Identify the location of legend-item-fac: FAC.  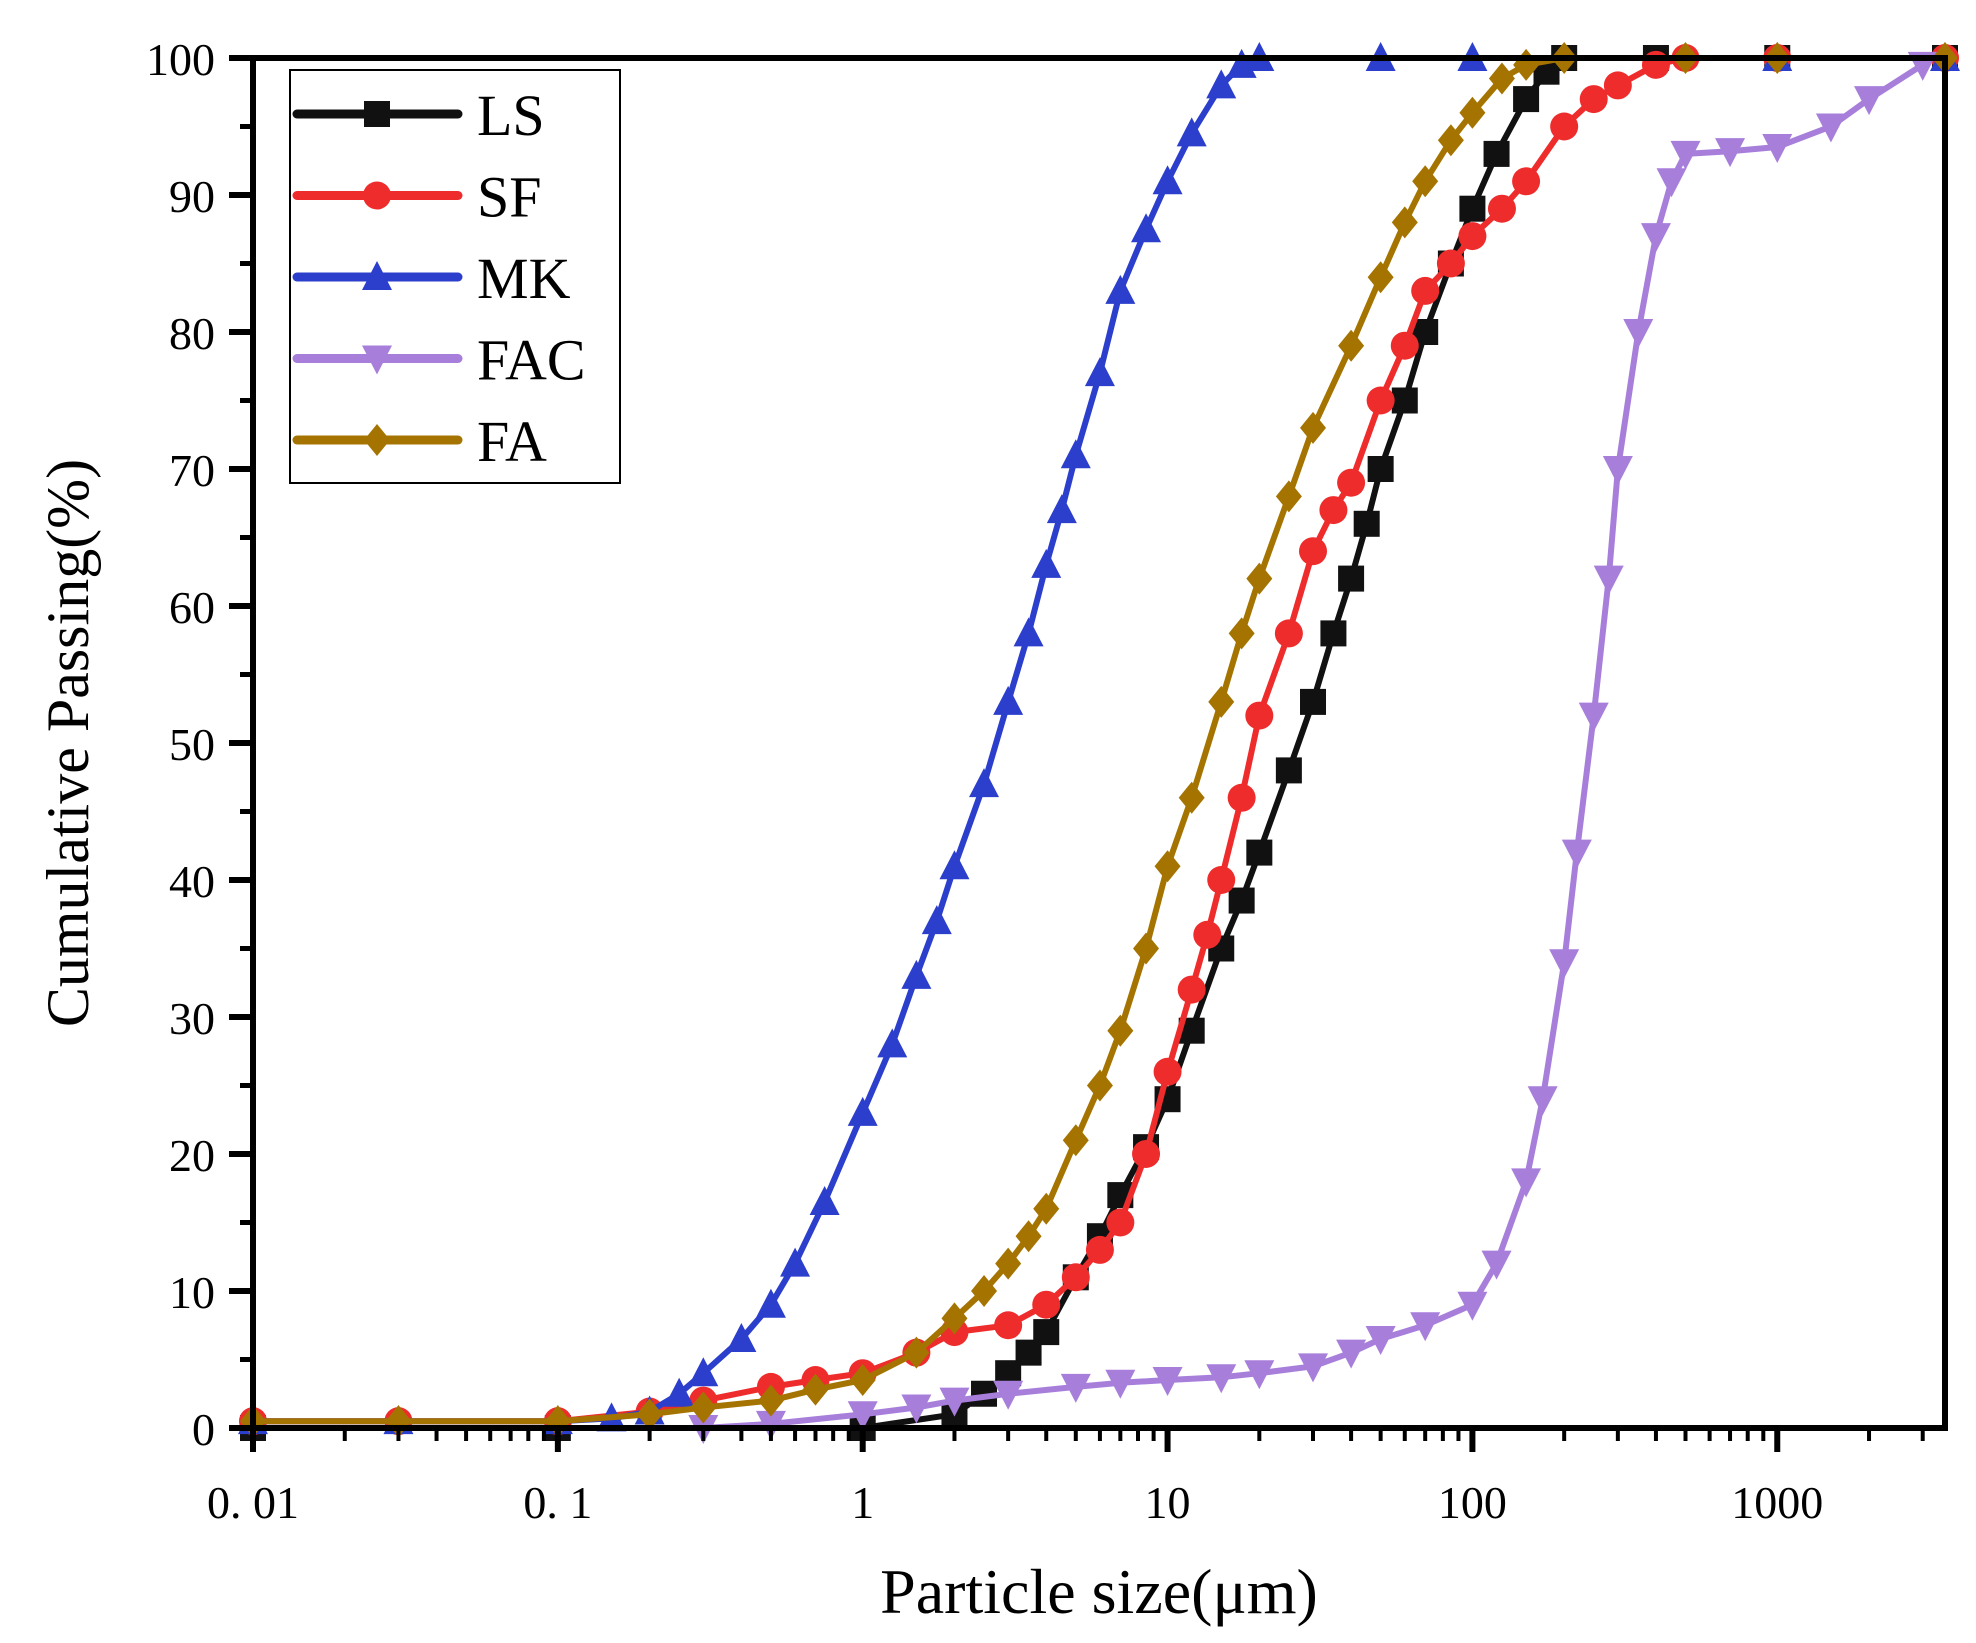
(439, 360).